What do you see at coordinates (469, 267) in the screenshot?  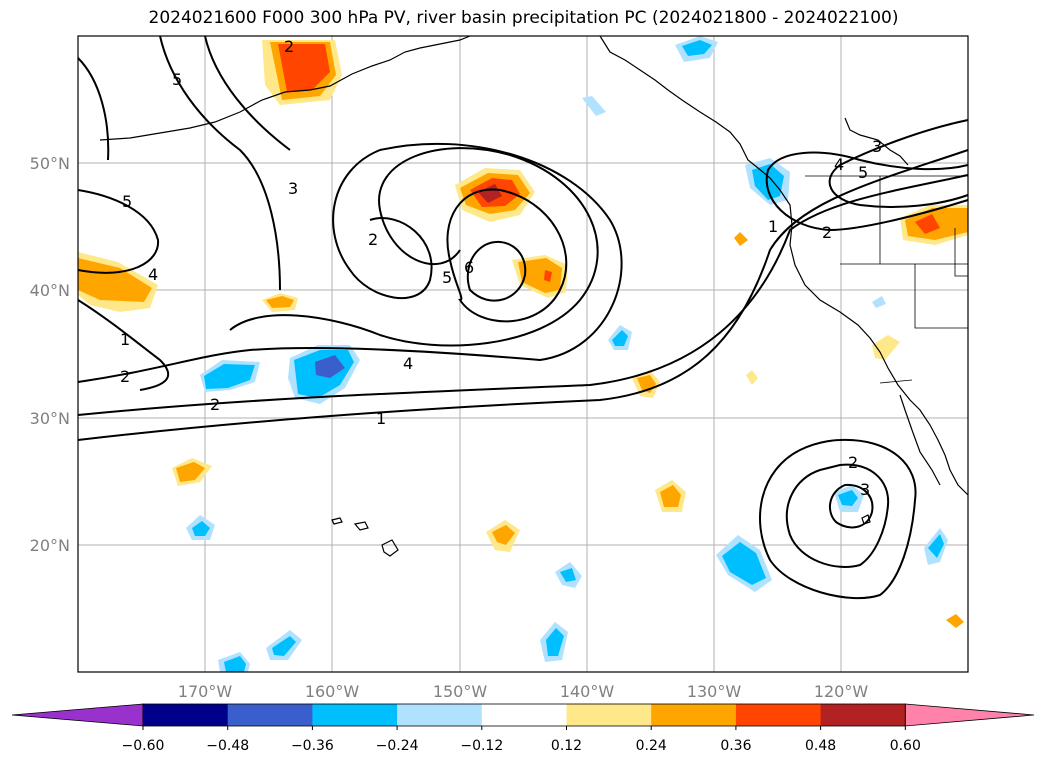 I see `contour-label: 6` at bounding box center [469, 267].